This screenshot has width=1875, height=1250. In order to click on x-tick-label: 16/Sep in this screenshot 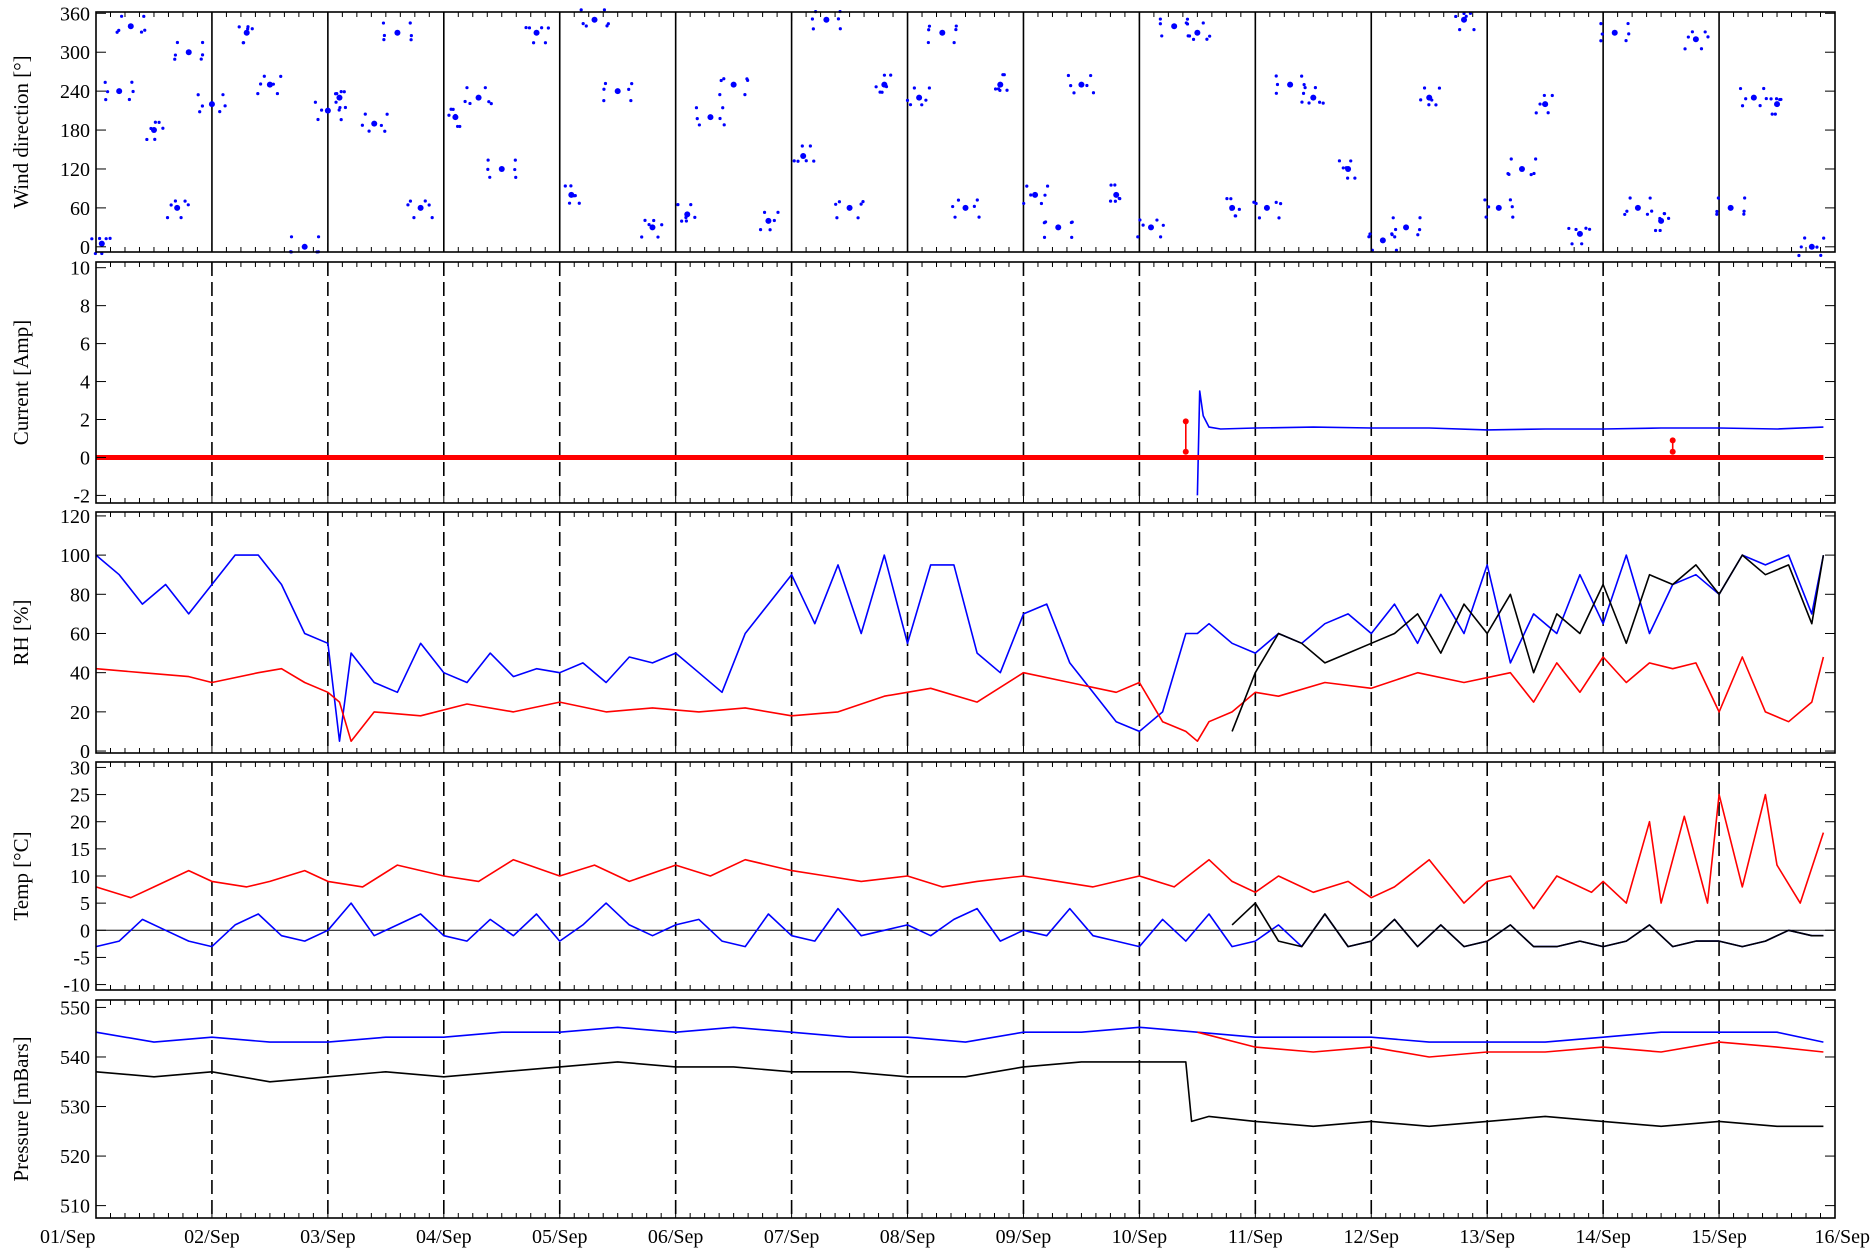, I will do `click(1842, 1237)`.